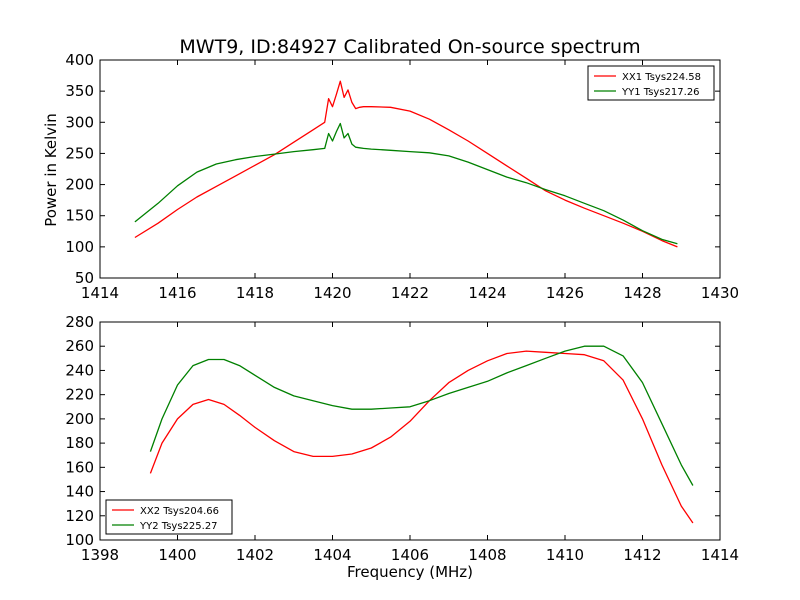 This screenshot has height=600, width=800. Describe the element at coordinates (332, 293) in the screenshot. I see `x-tick-label: 1420` at that location.